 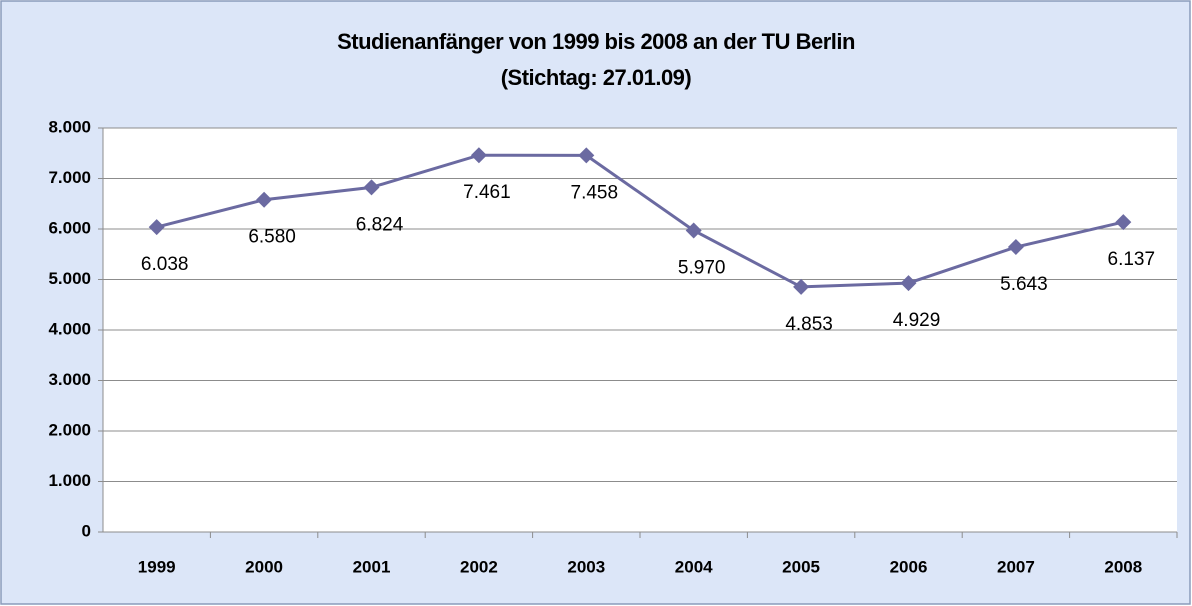 I want to click on y-tick-label: 2.000, so click(x=69, y=429).